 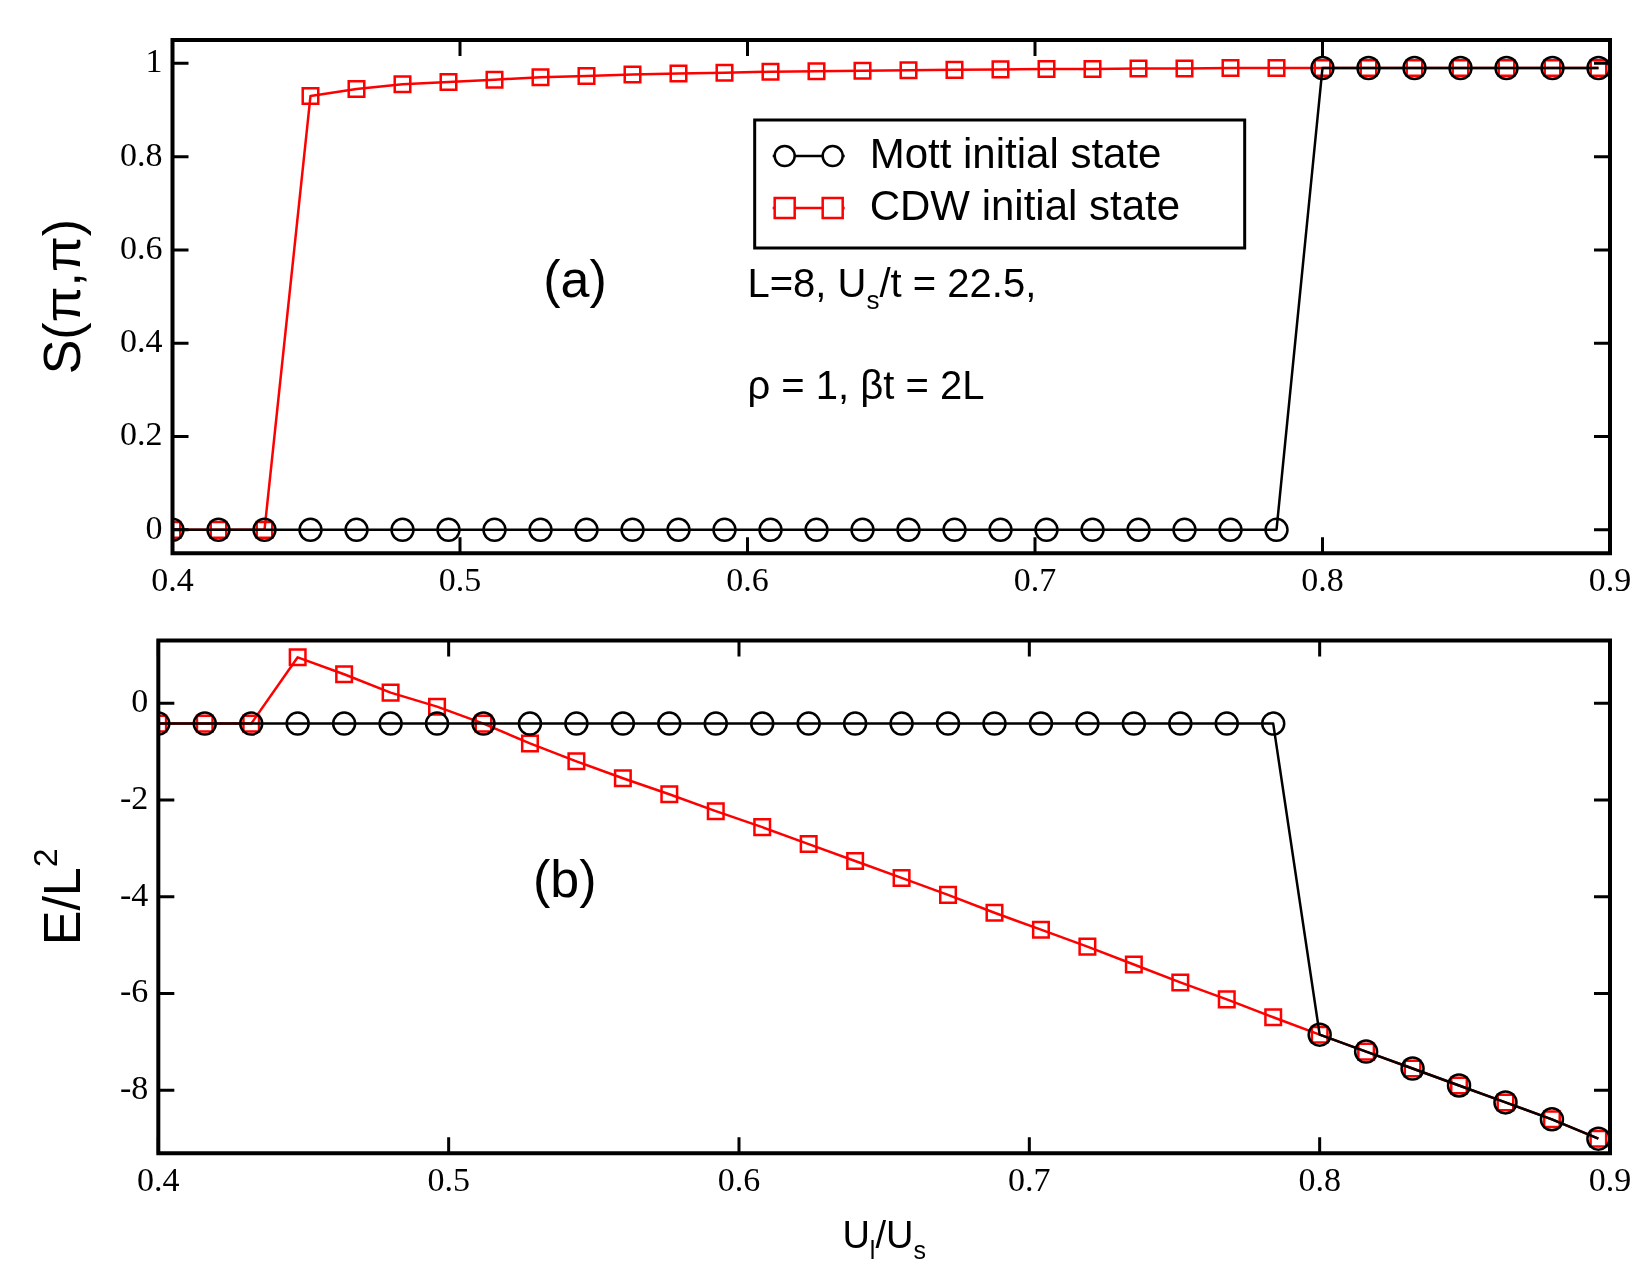 I want to click on y-tick-label: 0.2, so click(x=141, y=434).